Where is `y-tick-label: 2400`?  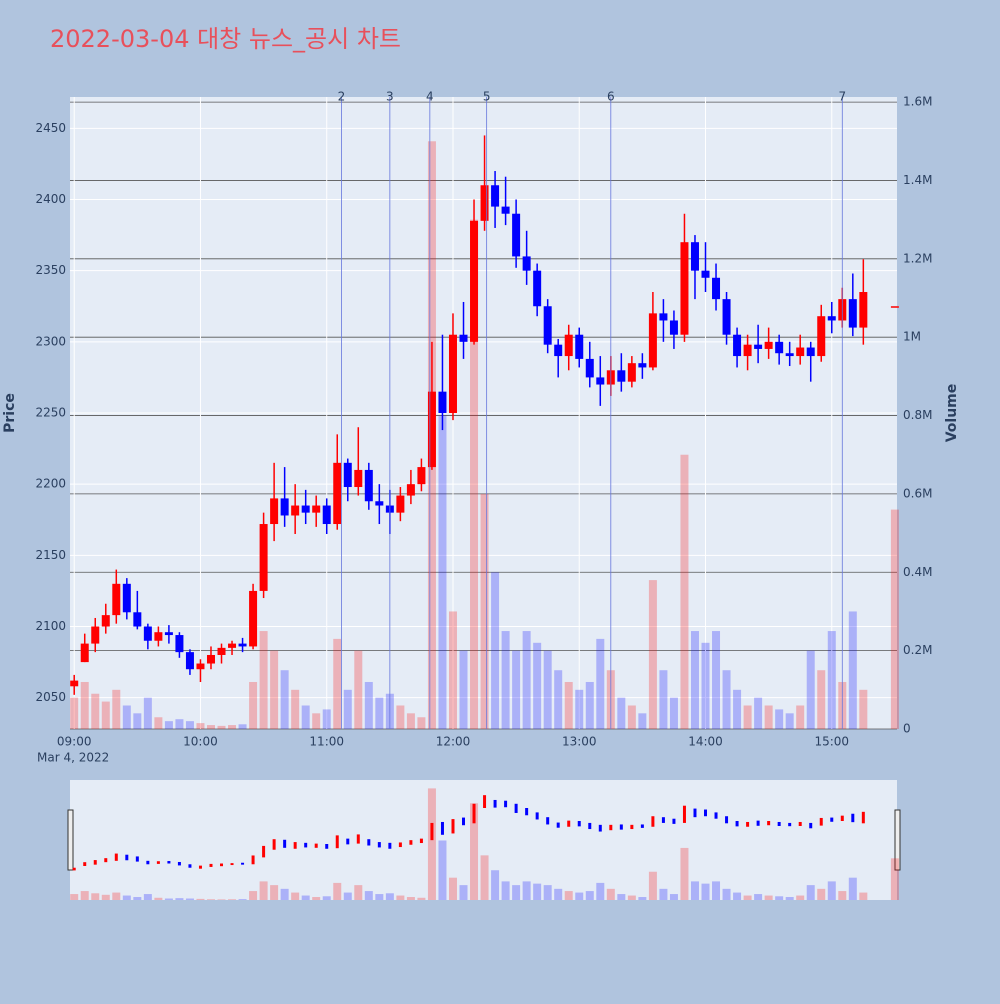
y-tick-label: 2400 is located at coordinates (50, 199).